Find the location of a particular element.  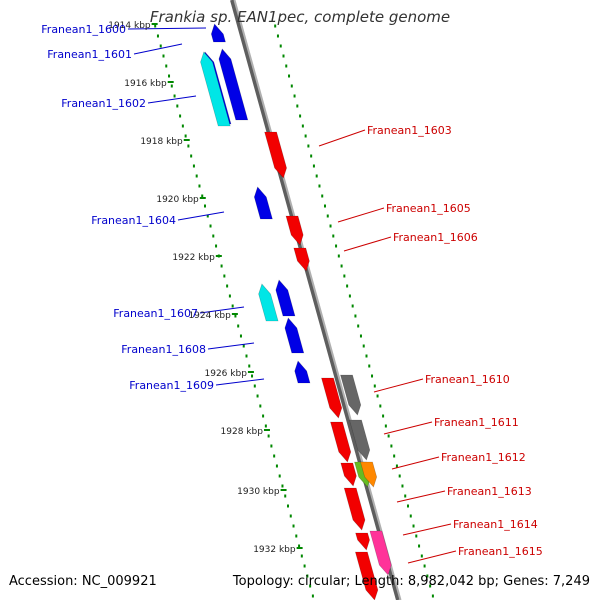

gene-label-franean1-1610: Franean1_1610 is located at coordinates (467, 379).